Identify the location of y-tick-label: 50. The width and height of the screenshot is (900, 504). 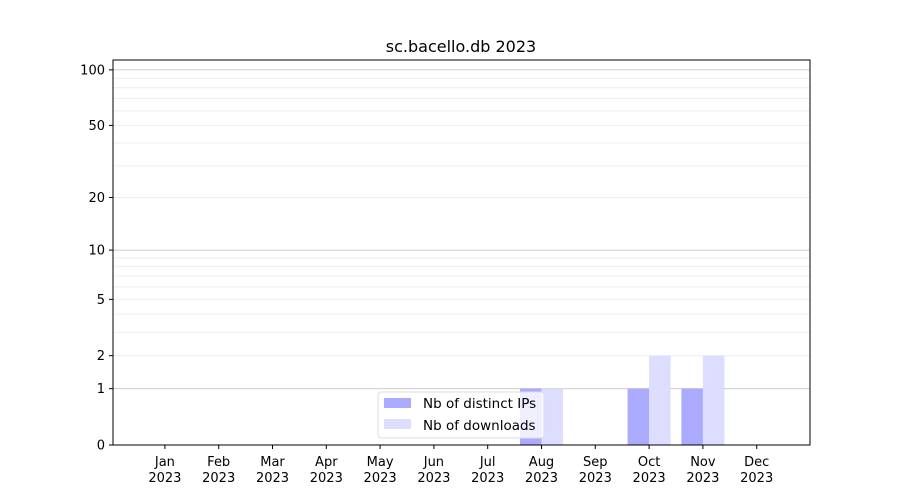
(96, 126).